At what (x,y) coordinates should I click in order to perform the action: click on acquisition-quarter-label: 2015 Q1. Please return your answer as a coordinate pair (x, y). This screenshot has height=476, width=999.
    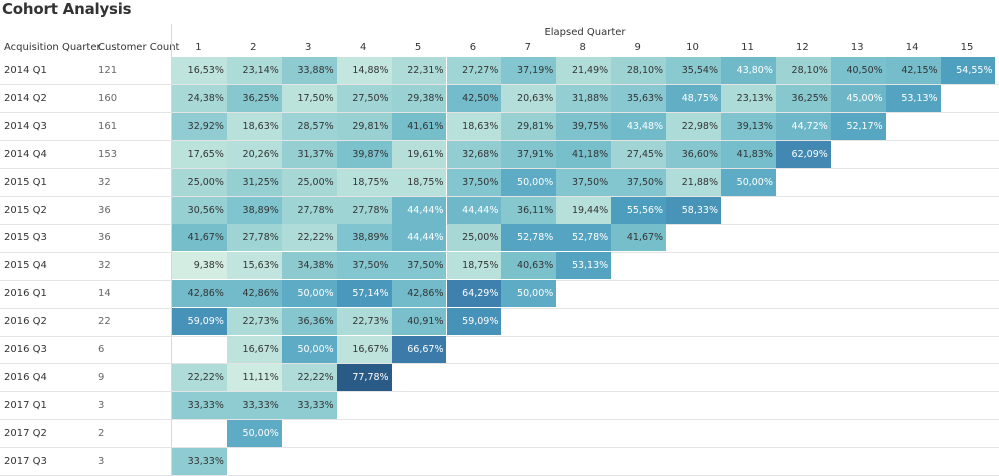
    Looking at the image, I should click on (25, 182).